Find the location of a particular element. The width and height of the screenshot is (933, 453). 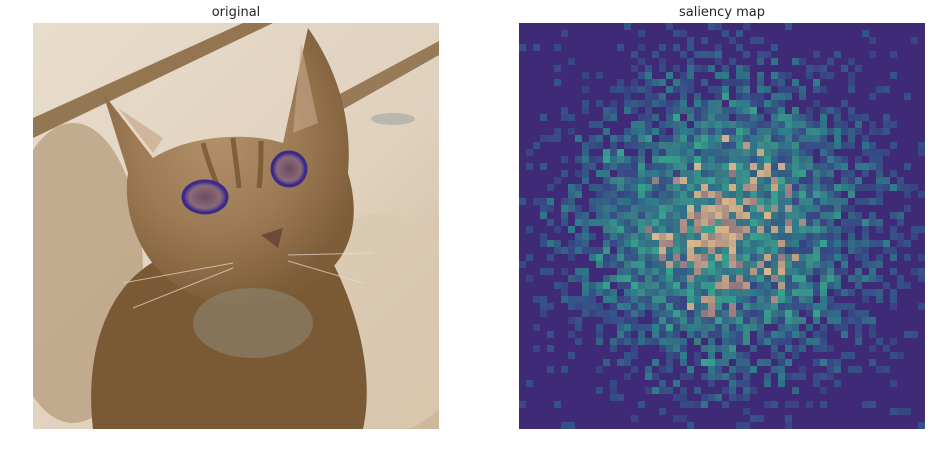

saliency-map-title: saliency map is located at coordinates (722, 12).